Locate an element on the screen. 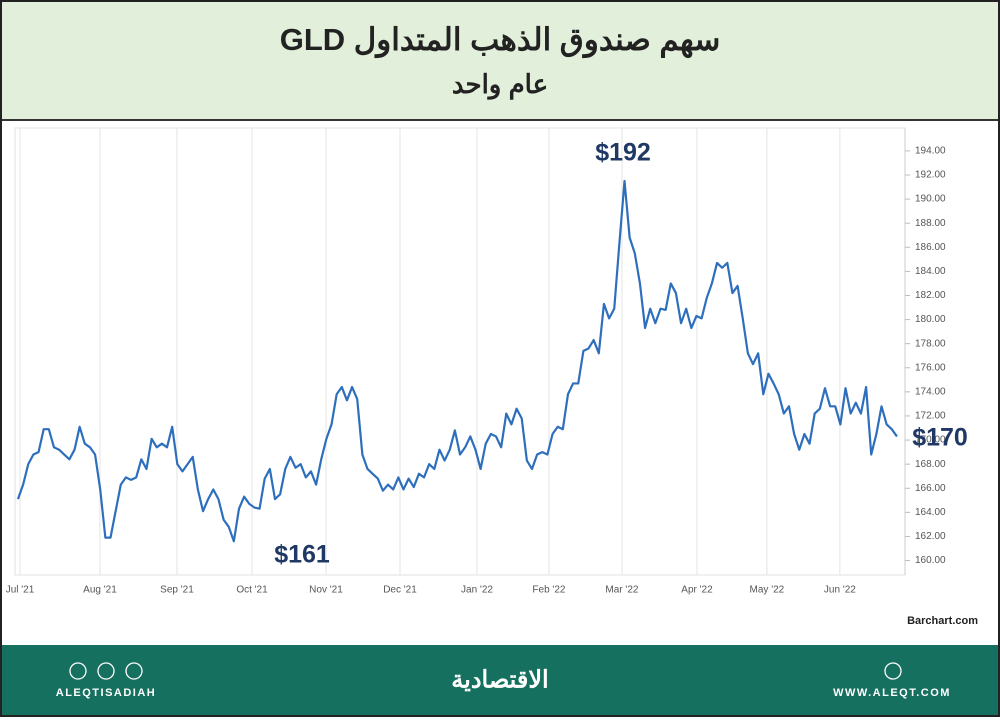 Image resolution: width=1000 pixels, height=722 pixels. chart-title: سهم صندوق الذهب المتداول GLD is located at coordinates (500, 40).